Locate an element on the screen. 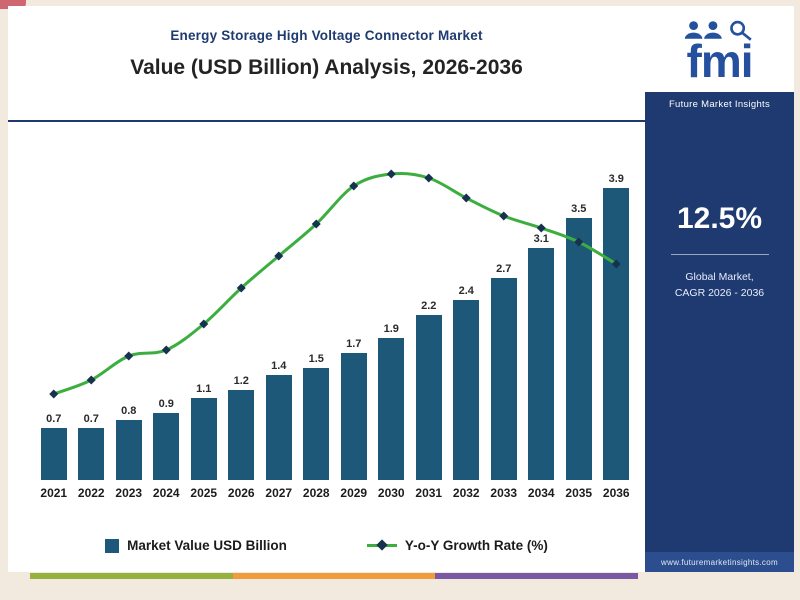  x-axis-label: 2022 is located at coordinates (91, 493).